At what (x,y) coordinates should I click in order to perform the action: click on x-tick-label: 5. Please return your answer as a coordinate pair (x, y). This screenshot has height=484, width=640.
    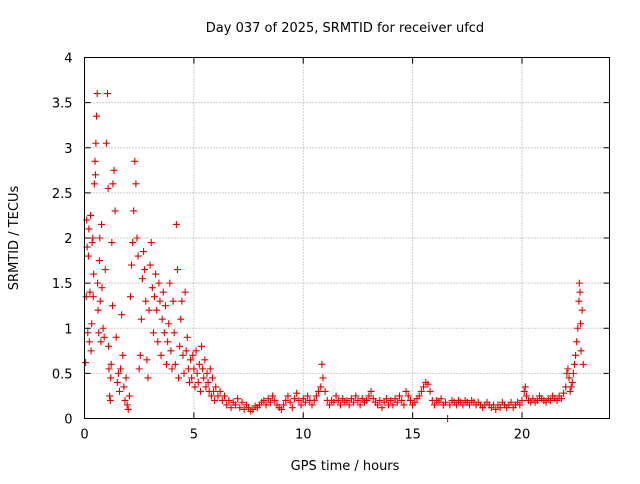
    Looking at the image, I should click on (194, 435).